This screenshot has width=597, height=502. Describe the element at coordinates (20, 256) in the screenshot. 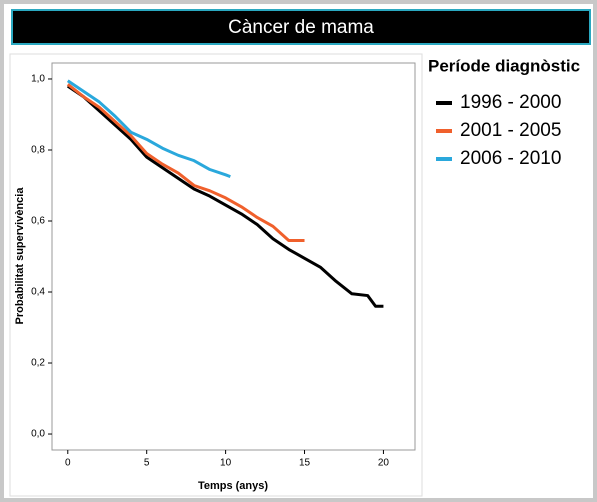

I see `y-axis-label: Probabilitat supervivència` at that location.